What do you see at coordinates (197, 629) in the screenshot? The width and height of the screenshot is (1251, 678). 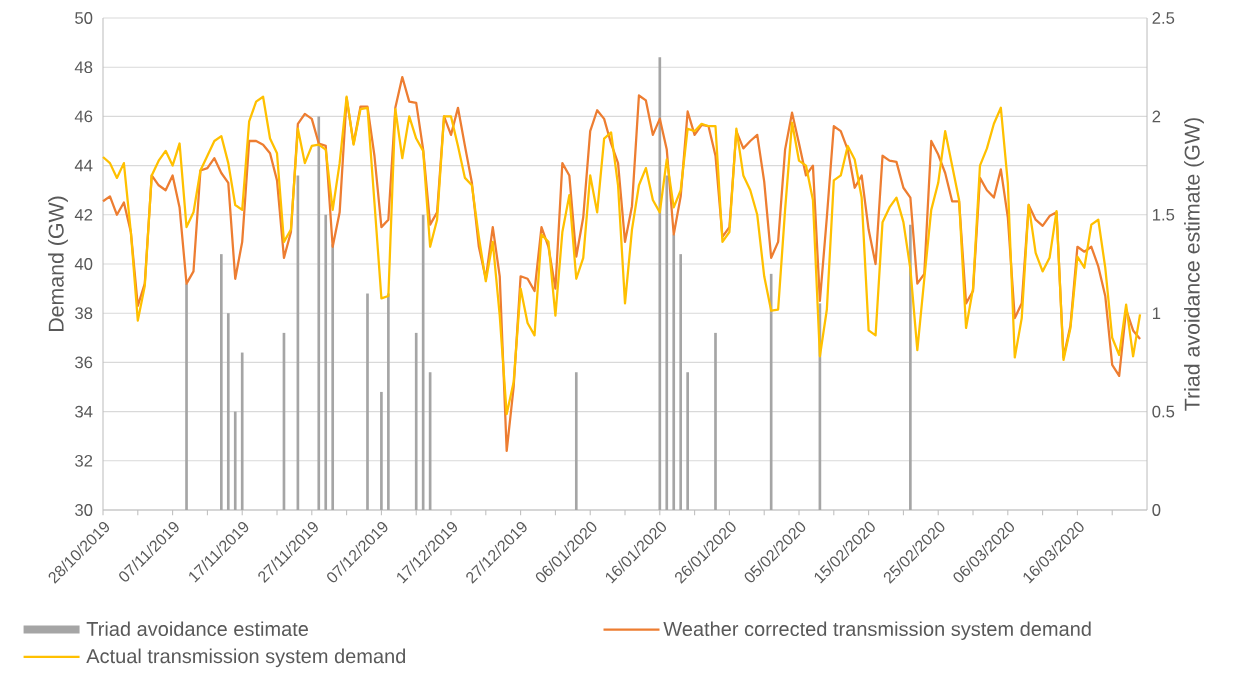 I see `legend-label: Triad avoidance estimate` at bounding box center [197, 629].